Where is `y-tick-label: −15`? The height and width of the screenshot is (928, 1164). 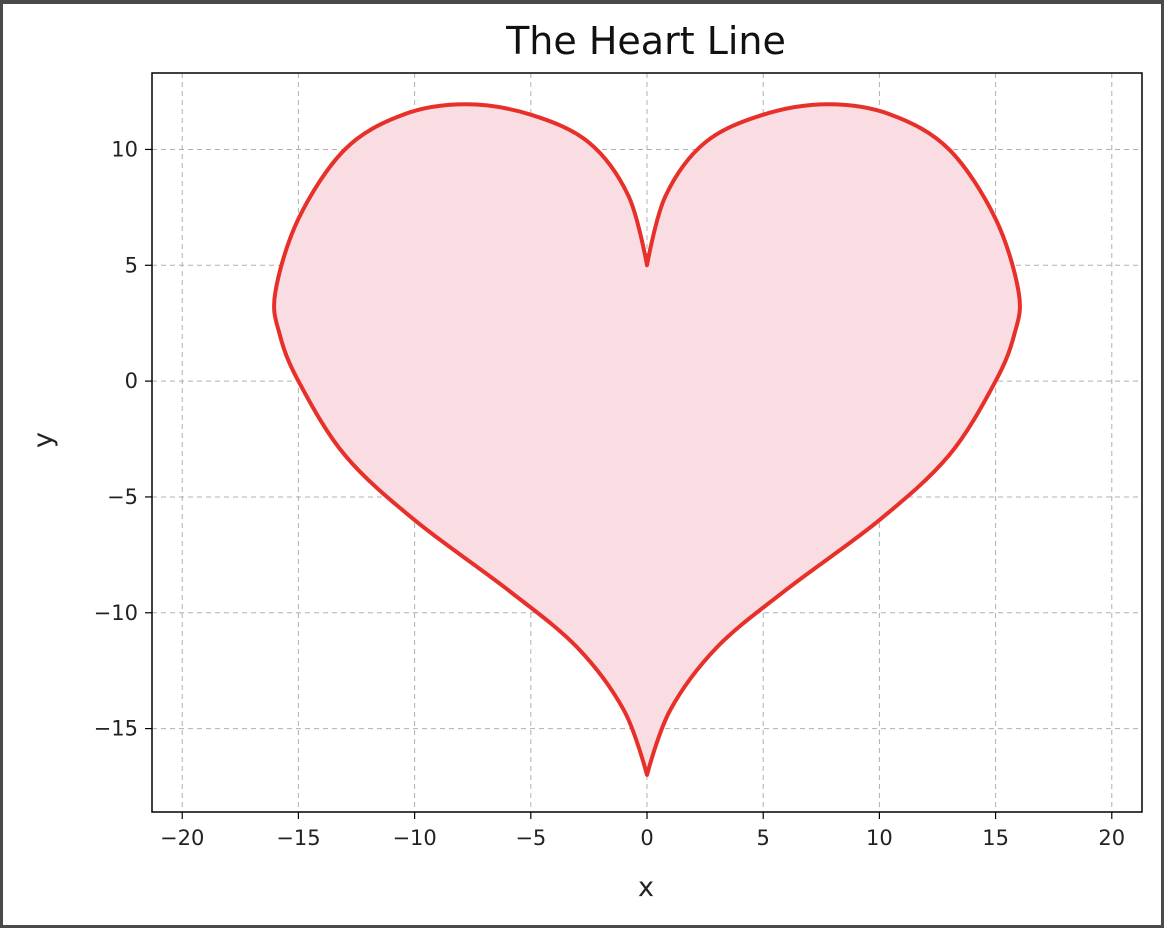 y-tick-label: −15 is located at coordinates (116, 729).